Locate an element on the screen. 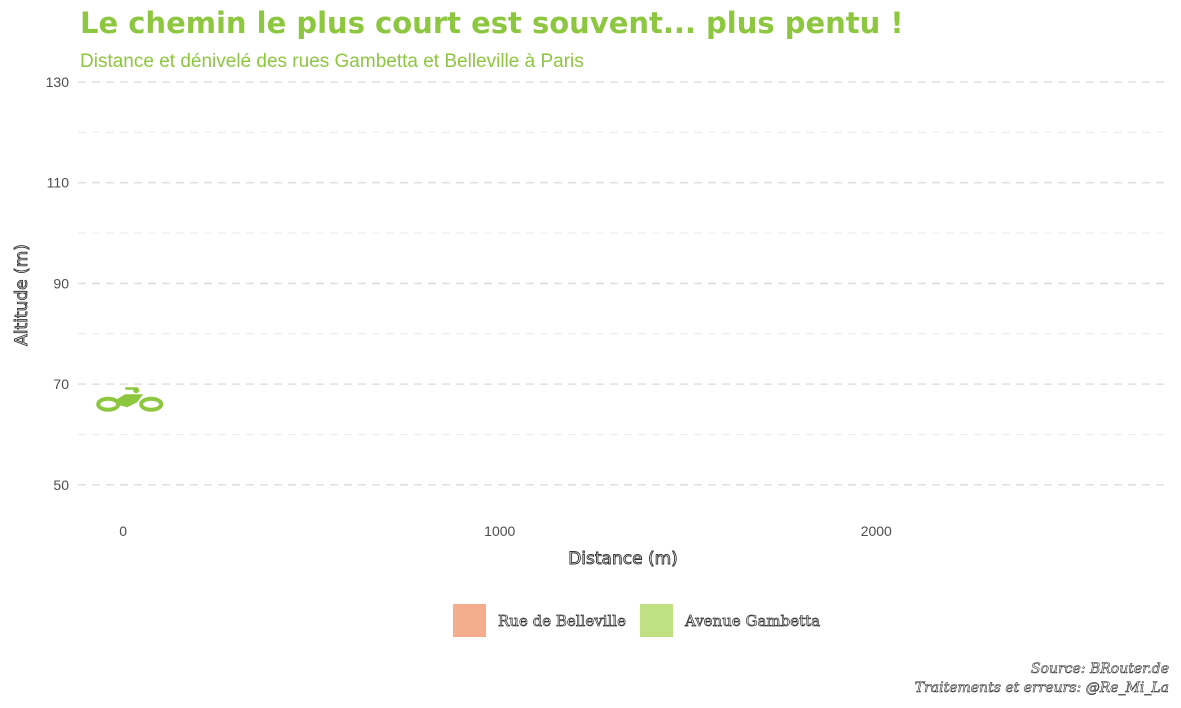 The image size is (1181, 708). marker-layer is located at coordinates (130, 399).